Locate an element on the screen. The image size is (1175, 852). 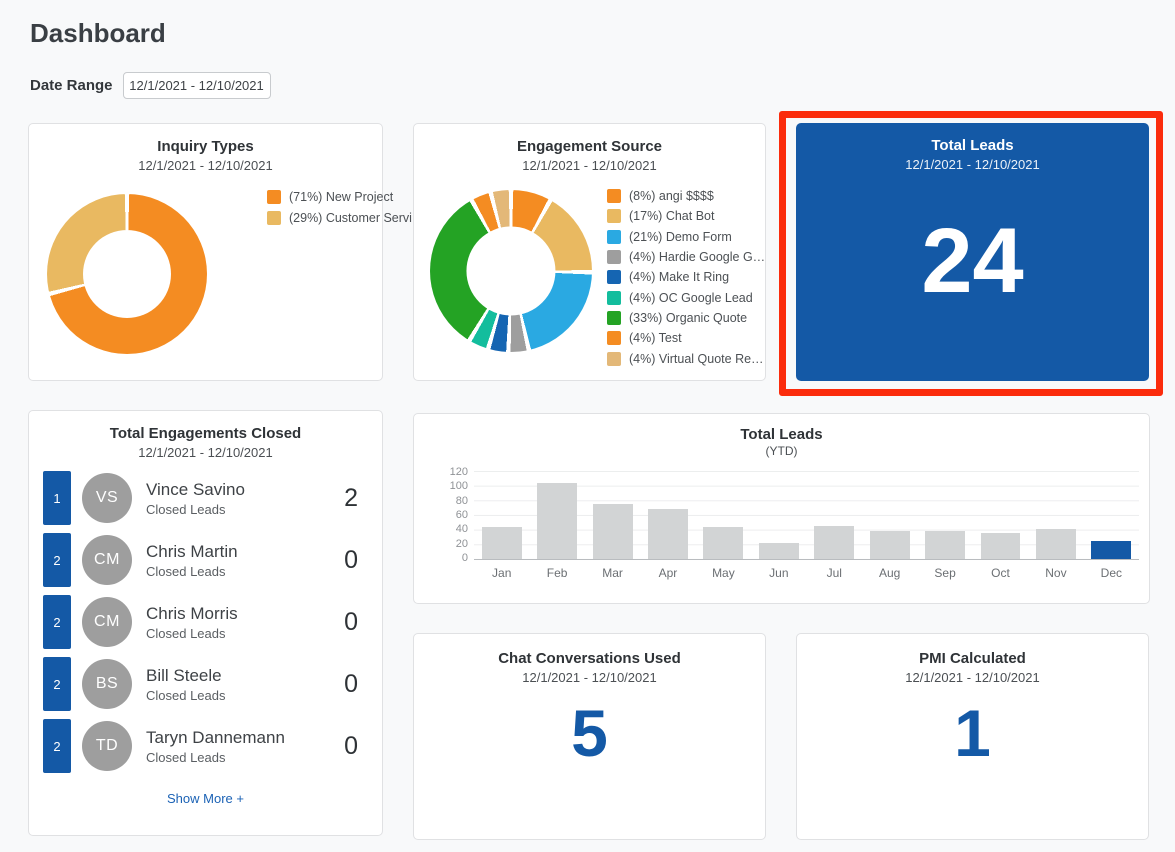
x-tick-label: Mar is located at coordinates (612, 573).